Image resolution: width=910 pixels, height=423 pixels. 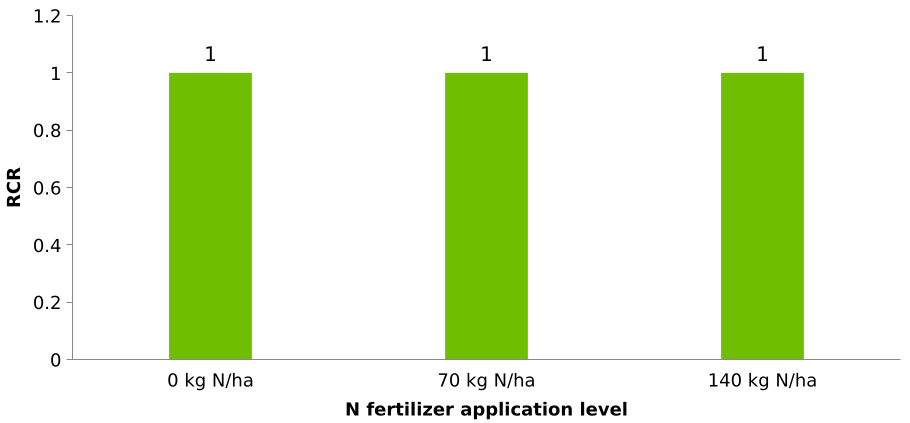 What do you see at coordinates (47, 131) in the screenshot?
I see `y-tick-label: 0.8` at bounding box center [47, 131].